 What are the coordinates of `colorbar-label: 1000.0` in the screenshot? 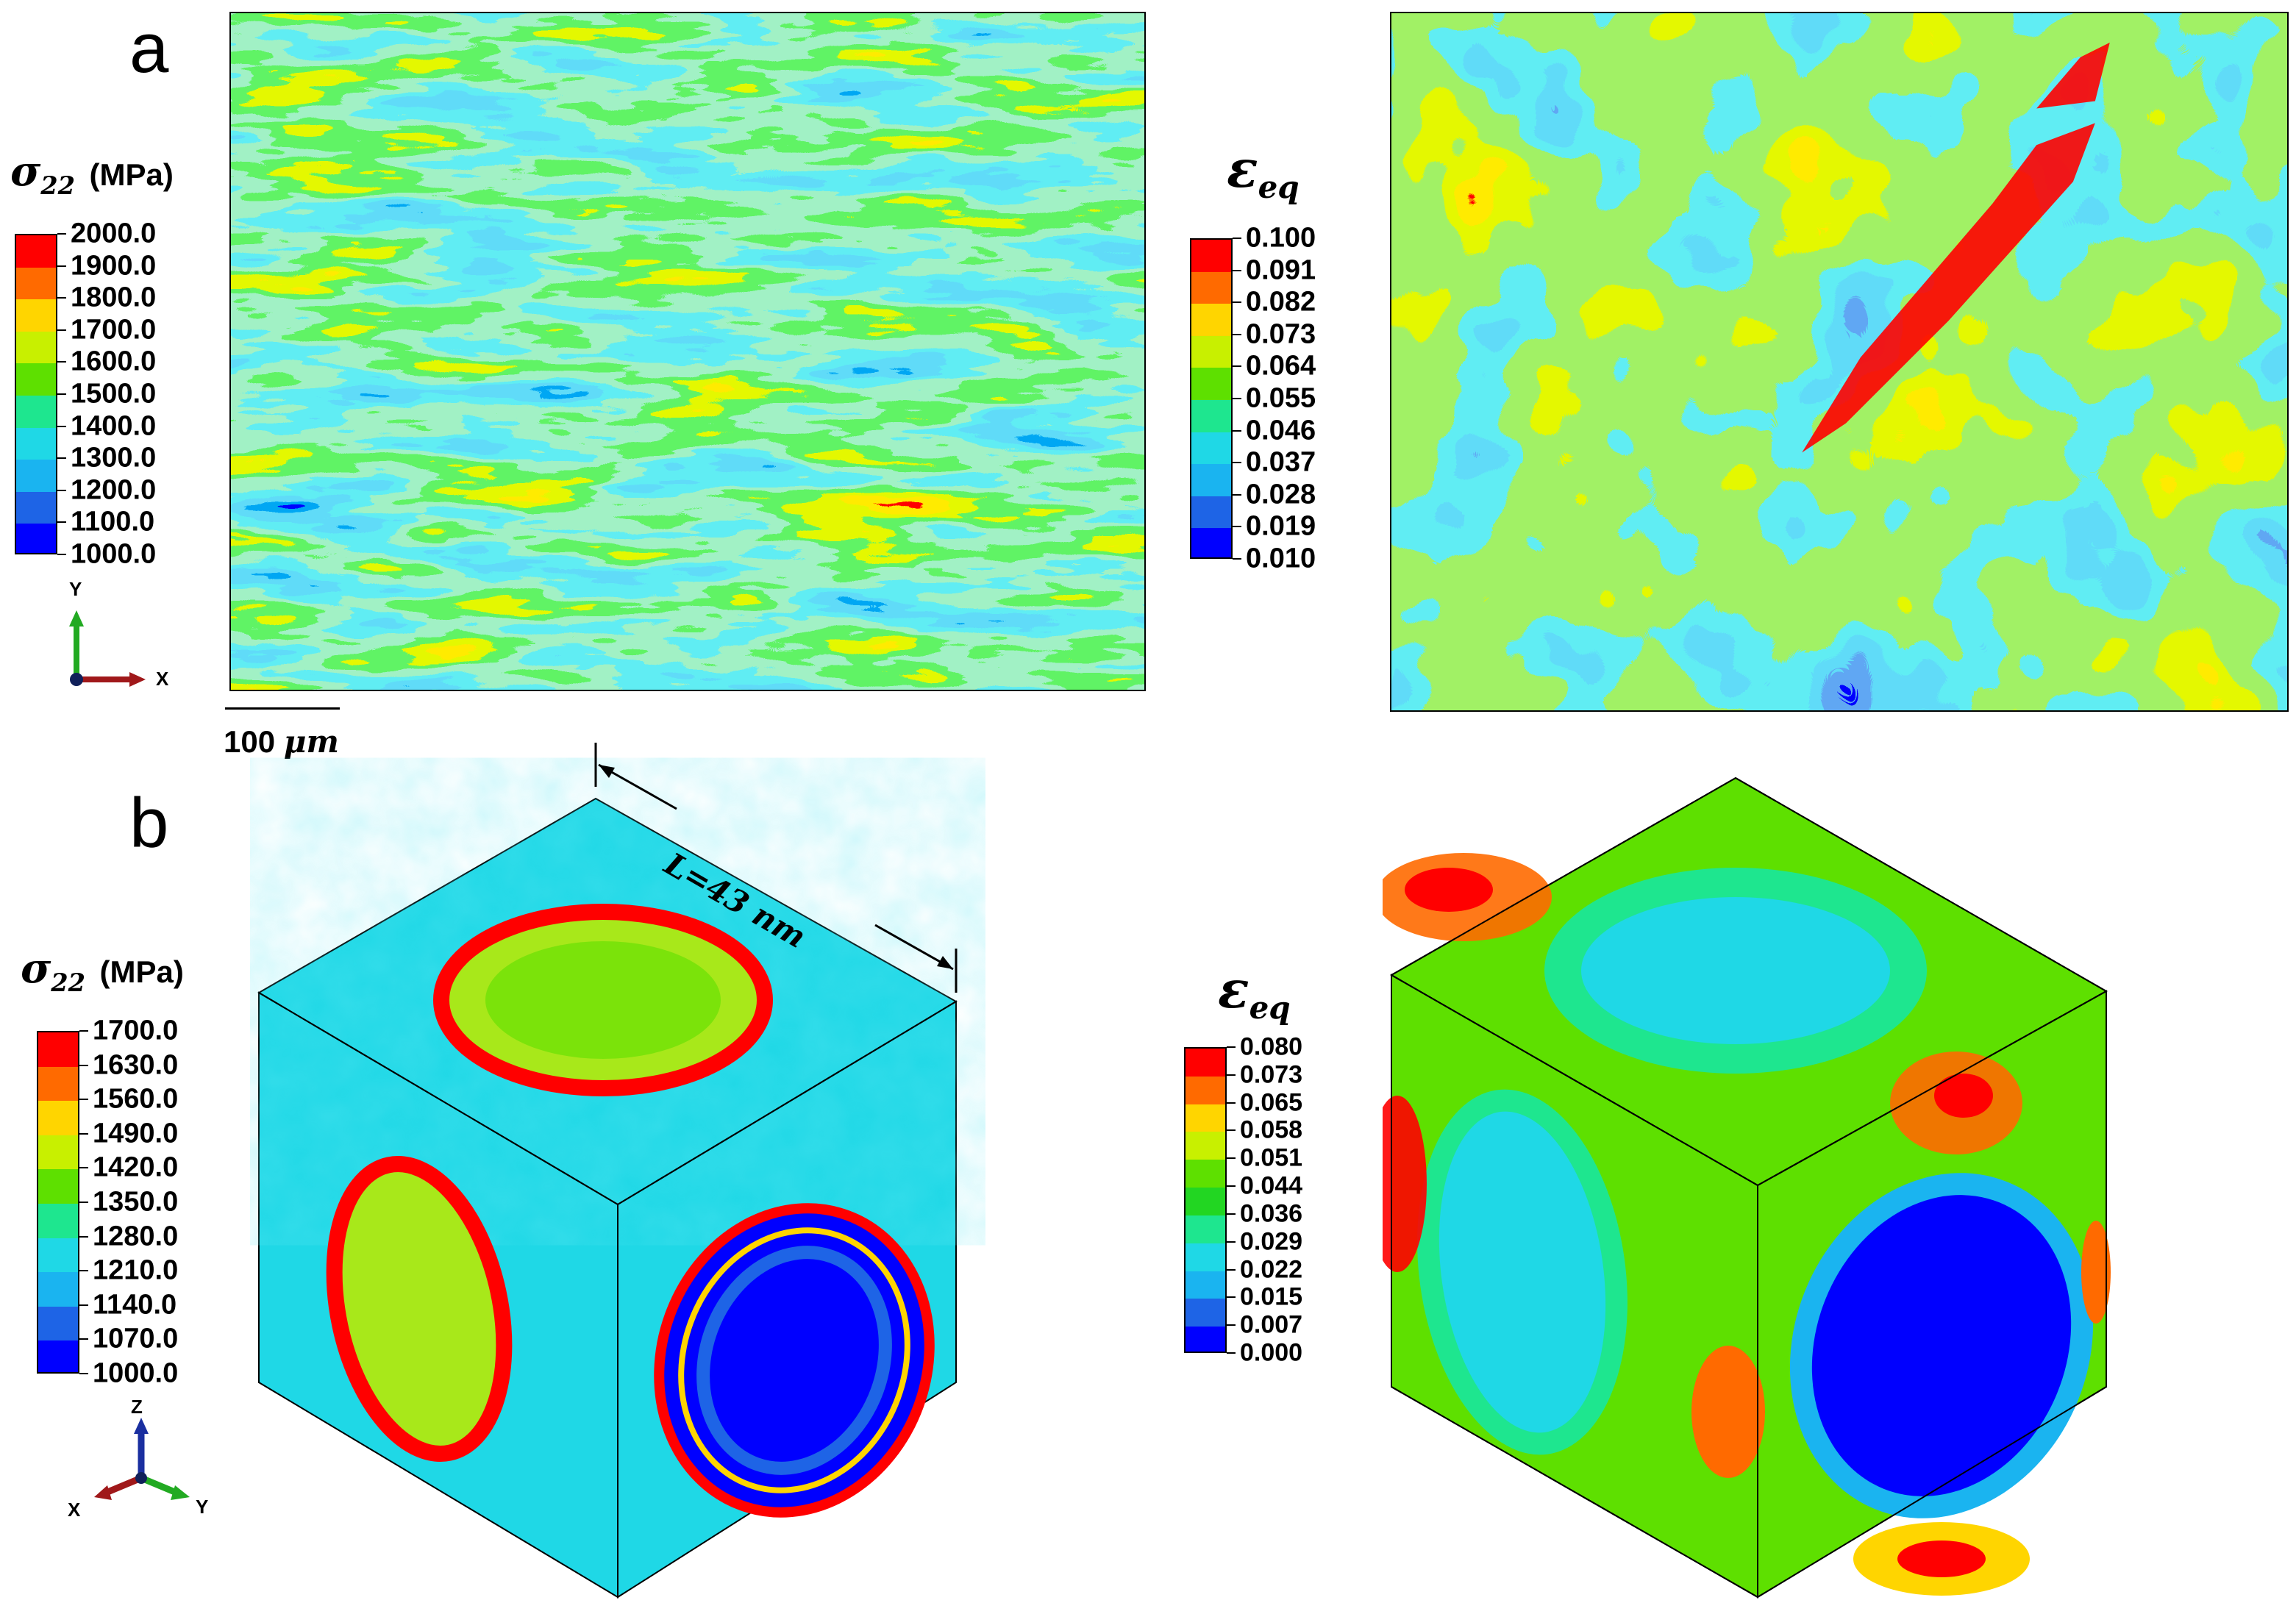 It's located at (114, 554).